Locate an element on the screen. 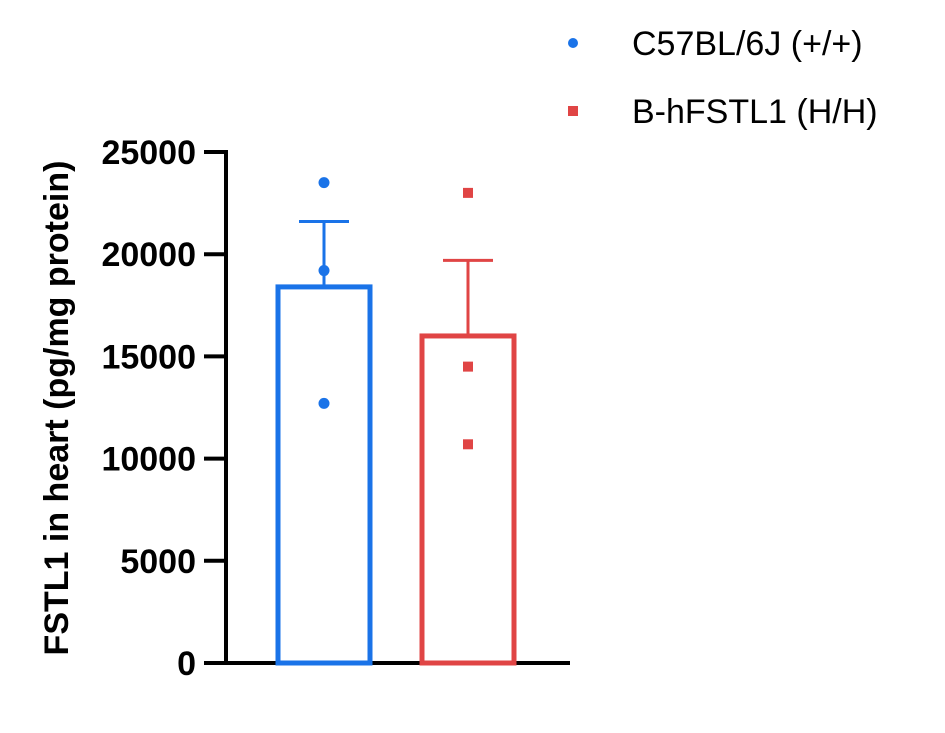 This screenshot has height=733, width=945. legend: C57BL/6J (+/+) B-hFSTL1 (H/H) is located at coordinates (723, 78).